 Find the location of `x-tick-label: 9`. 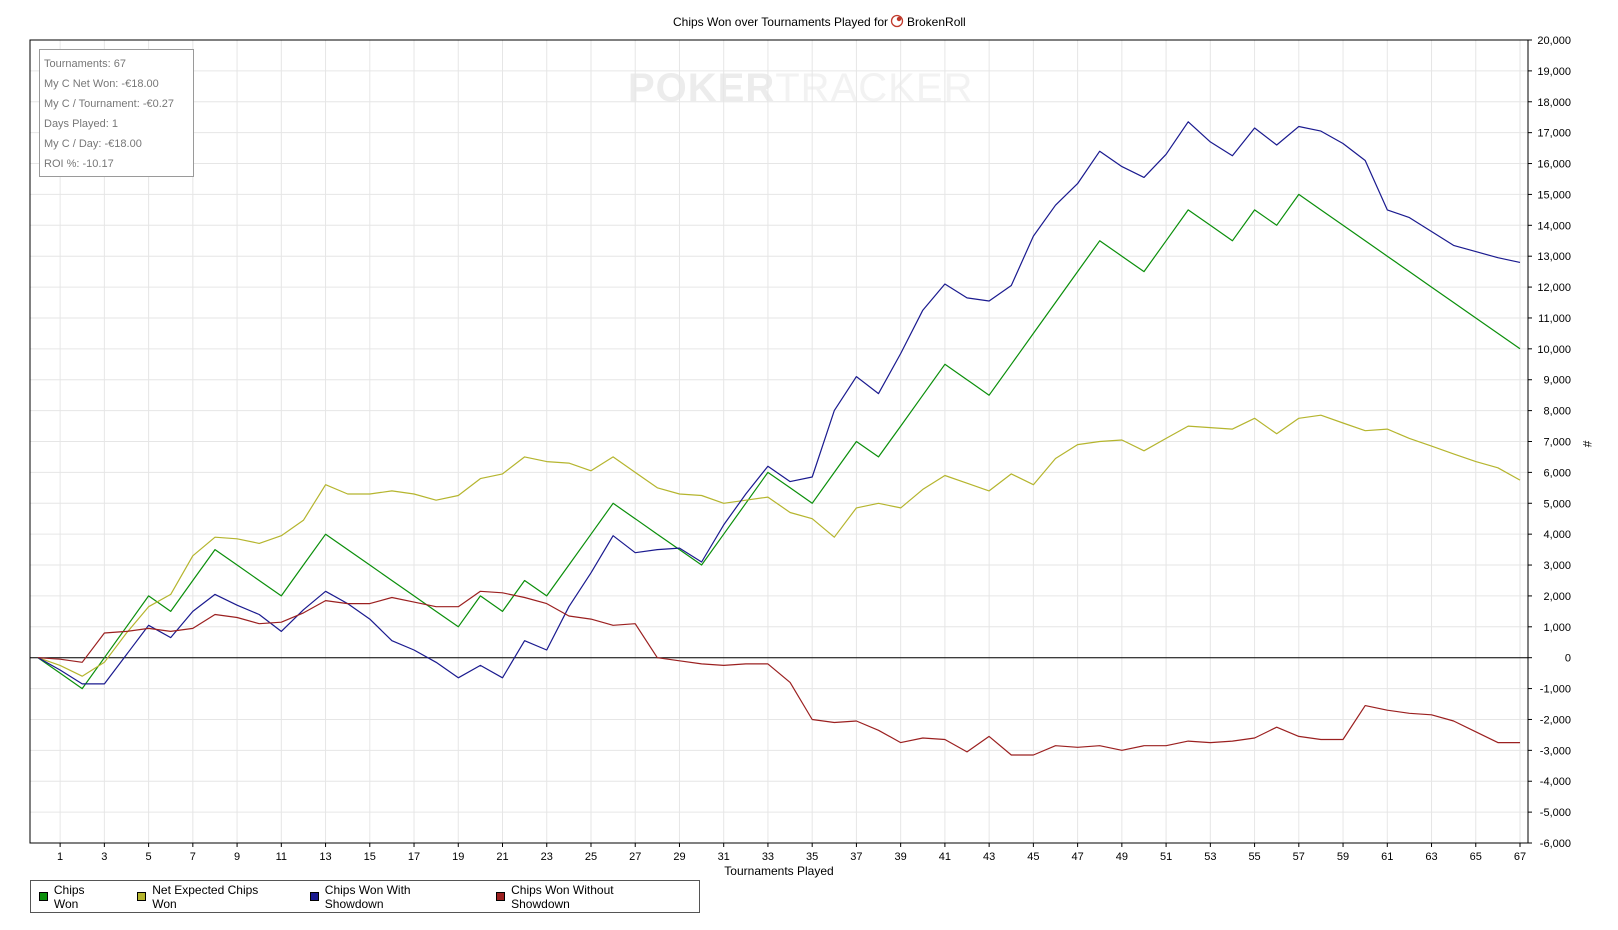

x-tick-label: 9 is located at coordinates (237, 857).